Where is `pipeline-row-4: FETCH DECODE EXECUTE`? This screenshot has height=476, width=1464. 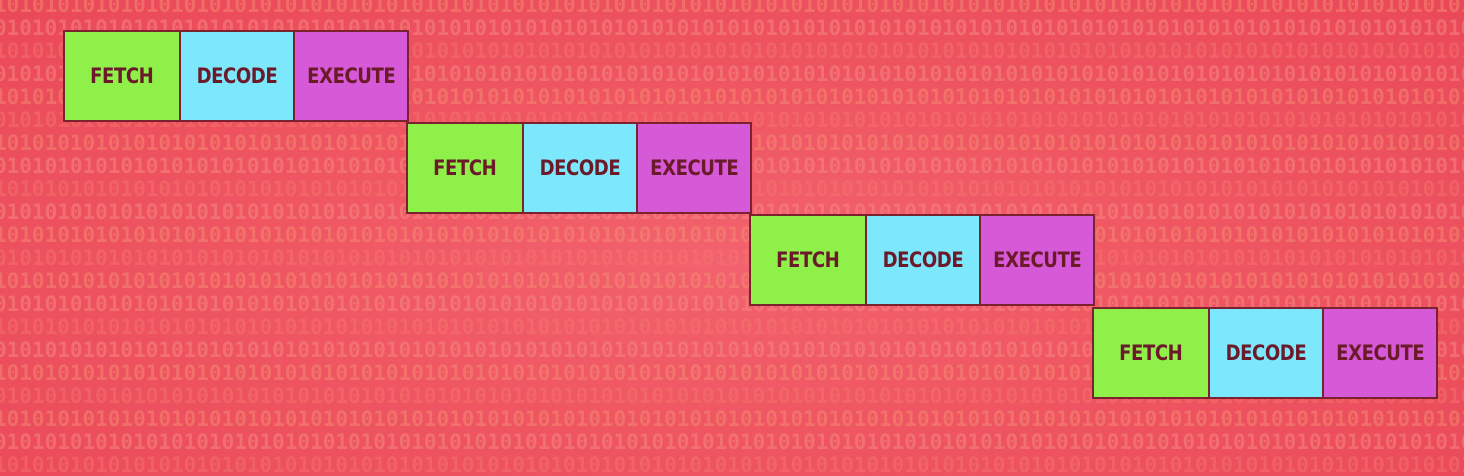 pipeline-row-4: FETCH DECODE EXECUTE is located at coordinates (1265, 353).